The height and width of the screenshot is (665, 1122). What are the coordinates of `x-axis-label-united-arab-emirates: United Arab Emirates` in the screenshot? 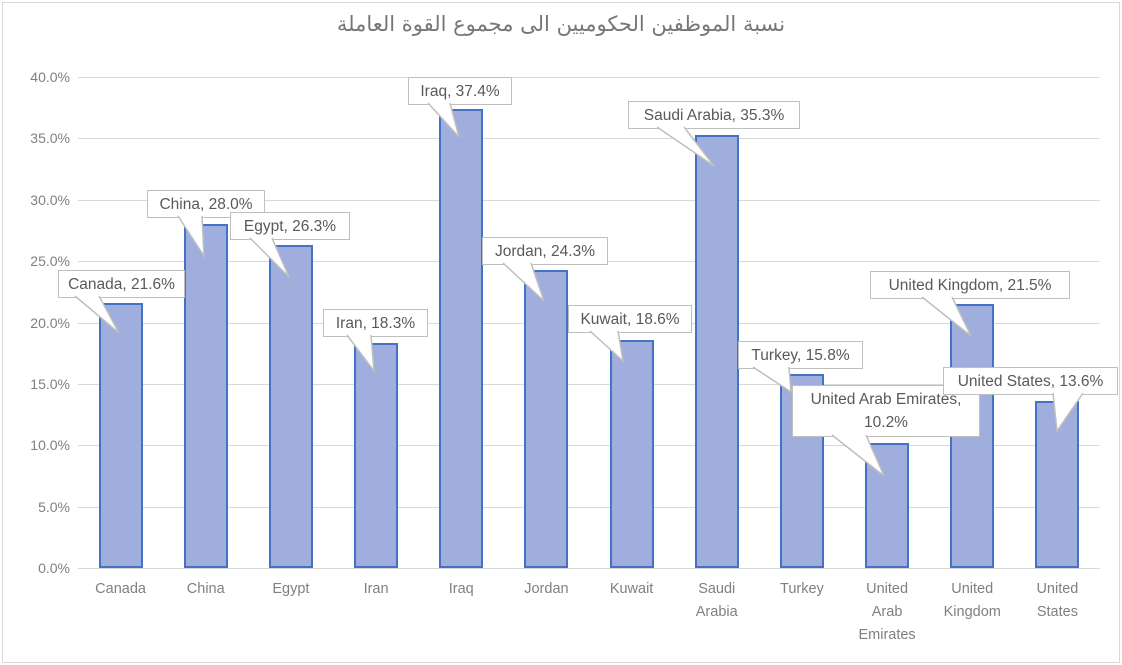 It's located at (887, 612).